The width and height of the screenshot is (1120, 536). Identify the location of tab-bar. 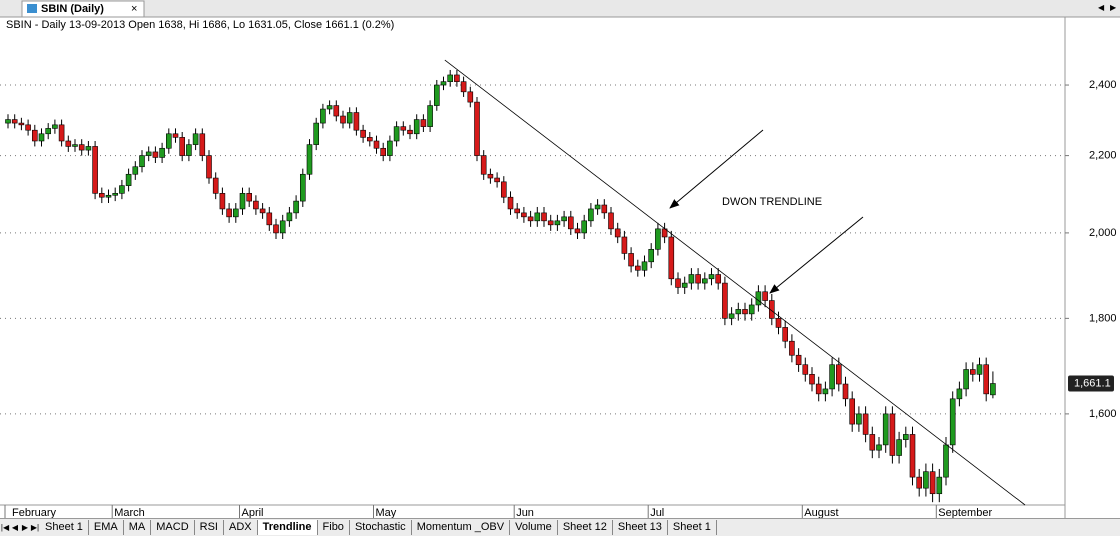
(560, 8).